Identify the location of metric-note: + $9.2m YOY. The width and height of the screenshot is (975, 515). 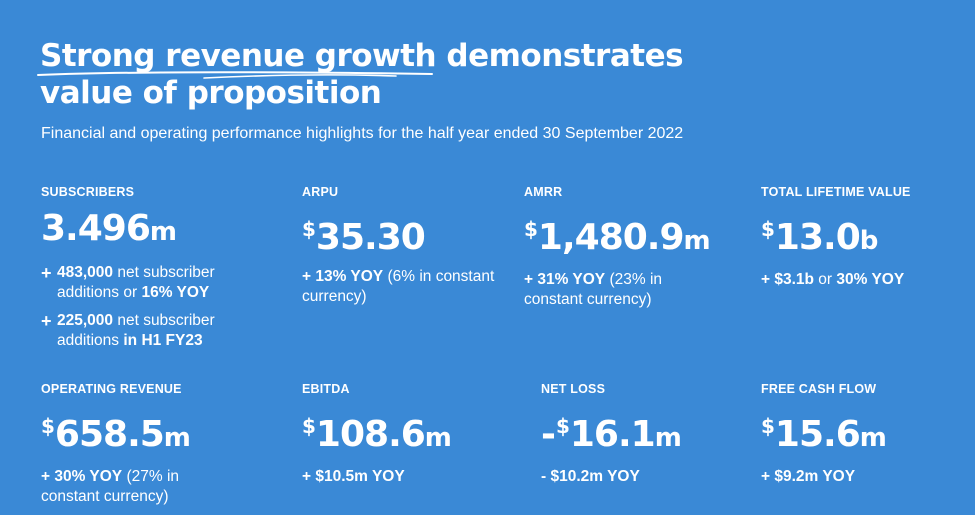
(808, 476).